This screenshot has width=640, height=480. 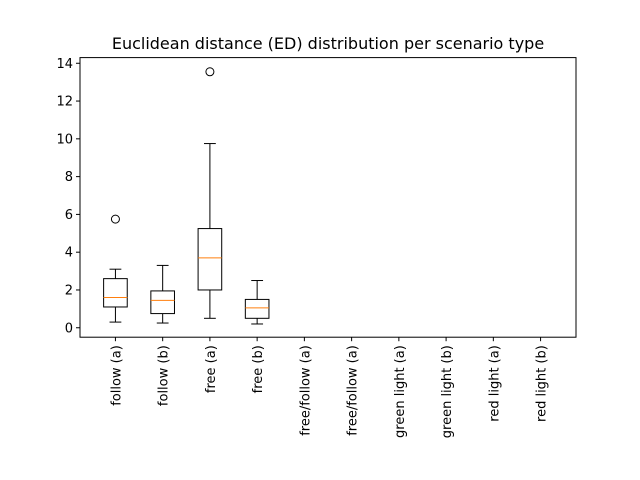 I want to click on x-tick-label: green light (b), so click(x=447, y=391).